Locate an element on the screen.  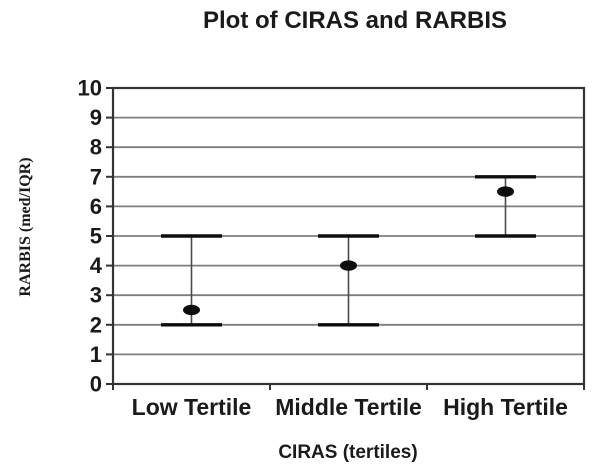
chart-title: Plot of CIRAS and RARBIS is located at coordinates (355, 20).